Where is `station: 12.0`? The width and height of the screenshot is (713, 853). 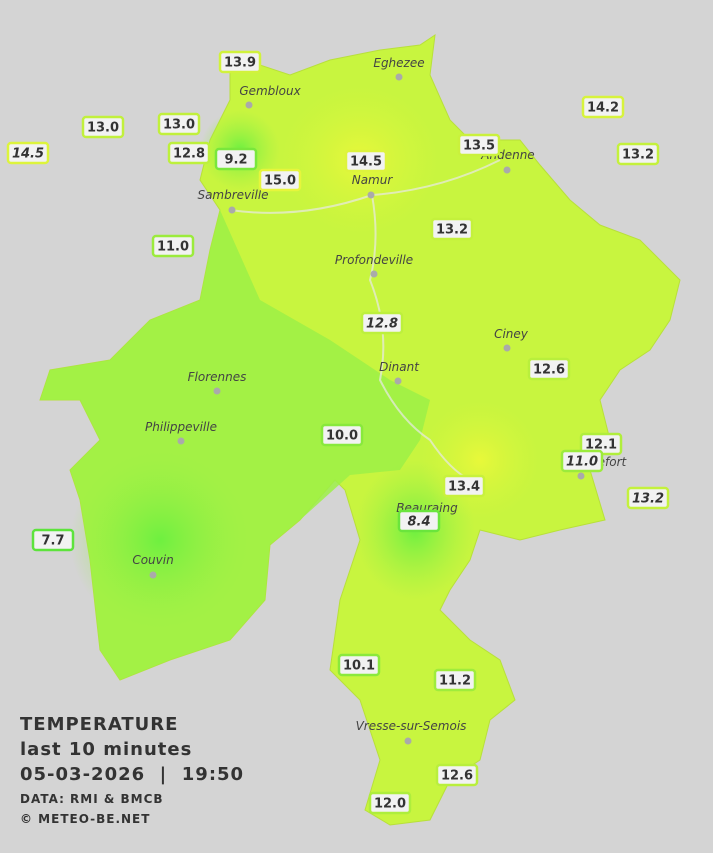 station: 12.0 is located at coordinates (390, 803).